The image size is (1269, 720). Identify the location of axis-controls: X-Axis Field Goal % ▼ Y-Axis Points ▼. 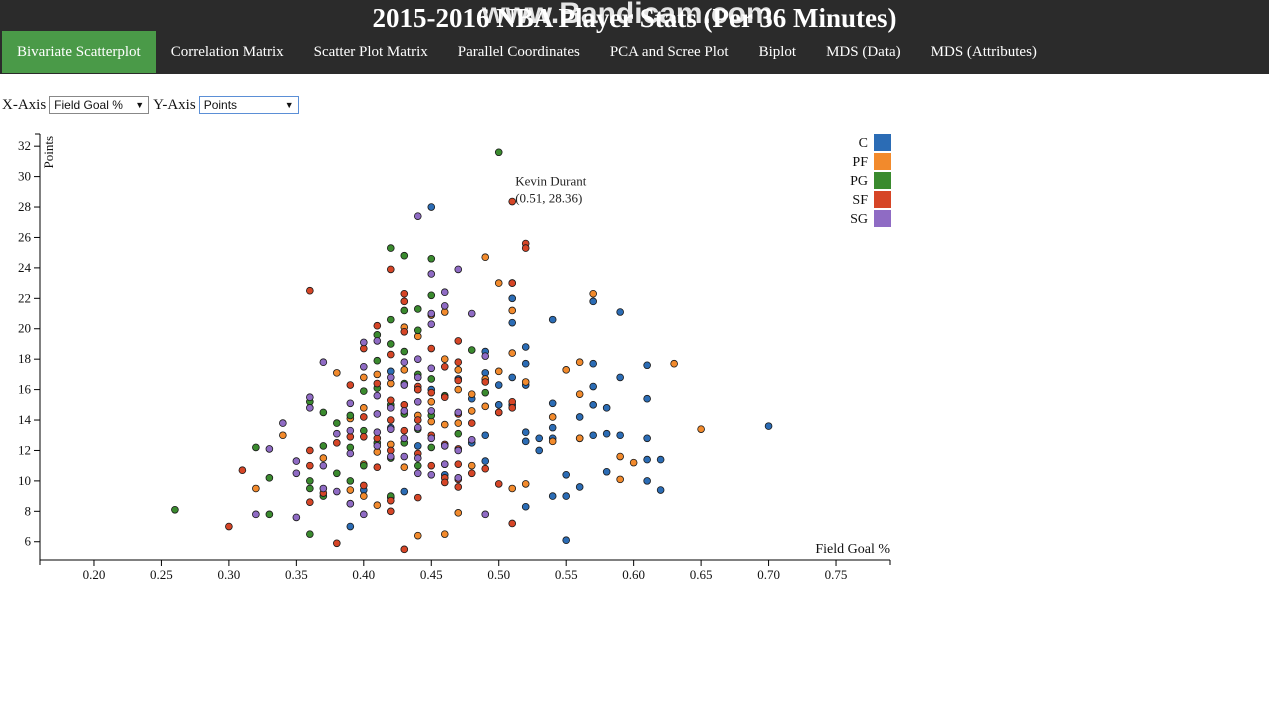
(150, 105).